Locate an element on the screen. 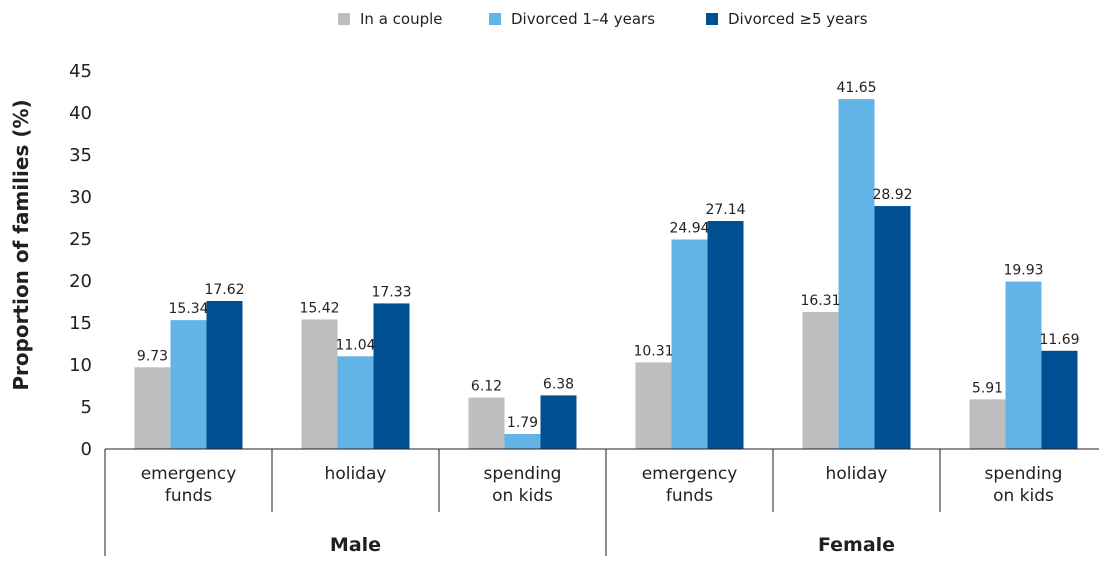 This screenshot has height=565, width=1099. data-label: 24.94 is located at coordinates (689, 229).